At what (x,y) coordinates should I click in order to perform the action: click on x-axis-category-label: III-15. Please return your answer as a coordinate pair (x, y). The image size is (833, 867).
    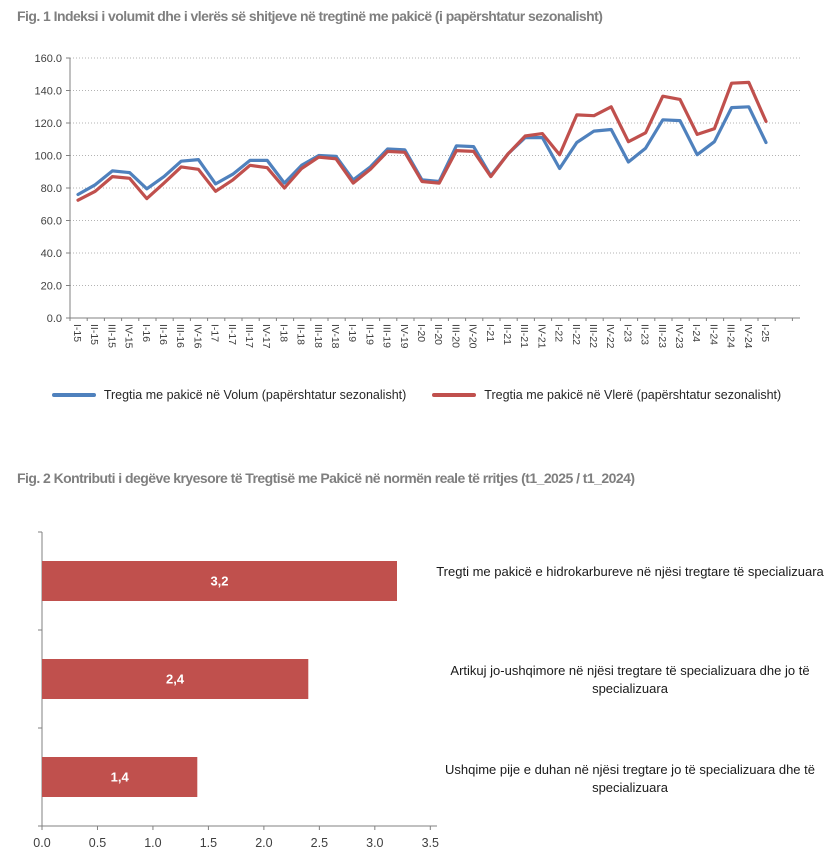
    Looking at the image, I should click on (111, 336).